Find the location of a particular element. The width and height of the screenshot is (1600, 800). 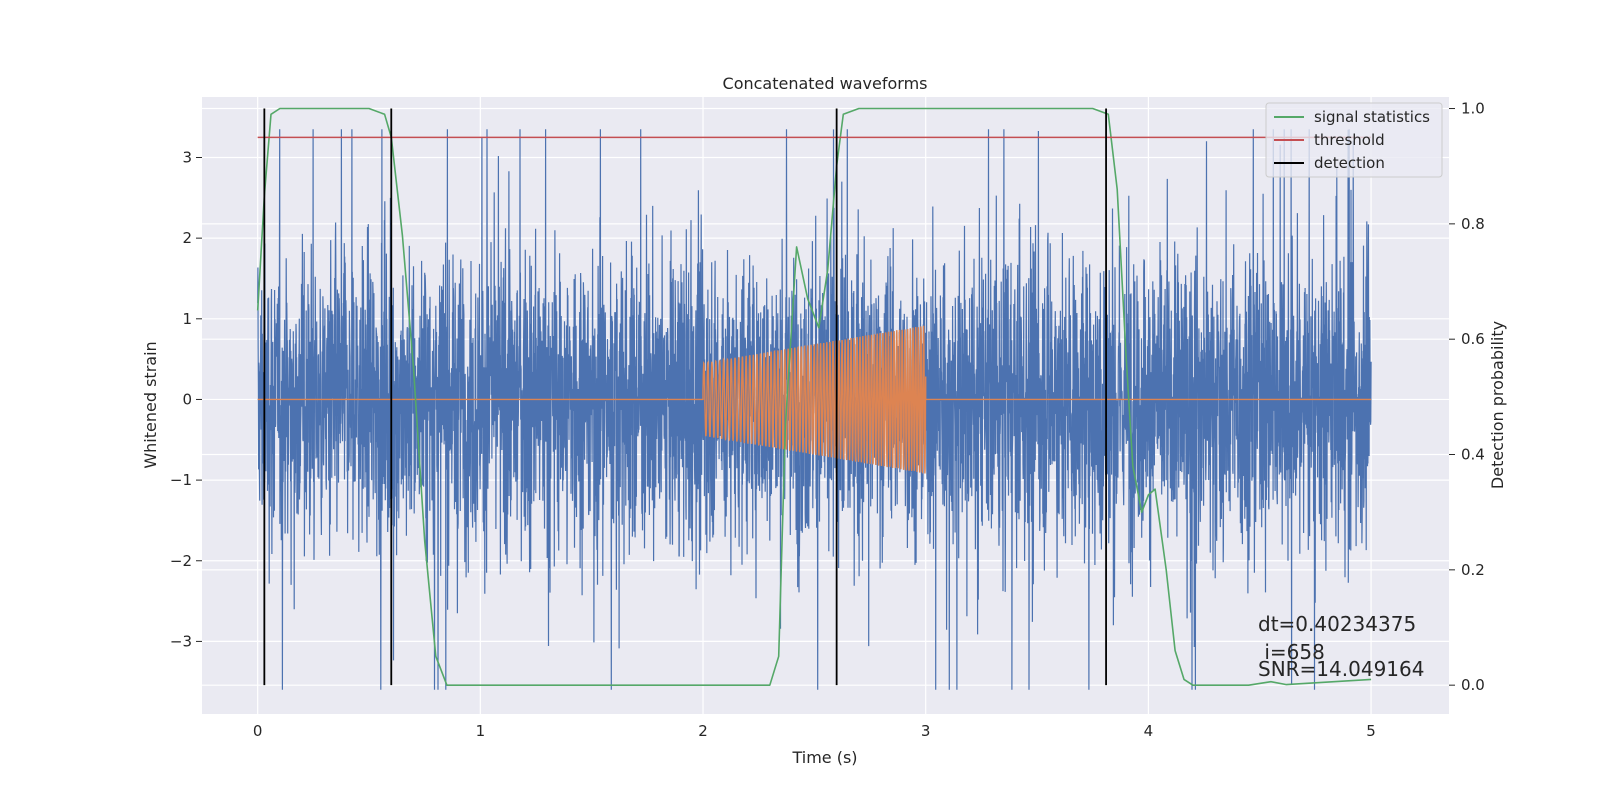

y2-tick-label: 0.2 is located at coordinates (1473, 570).